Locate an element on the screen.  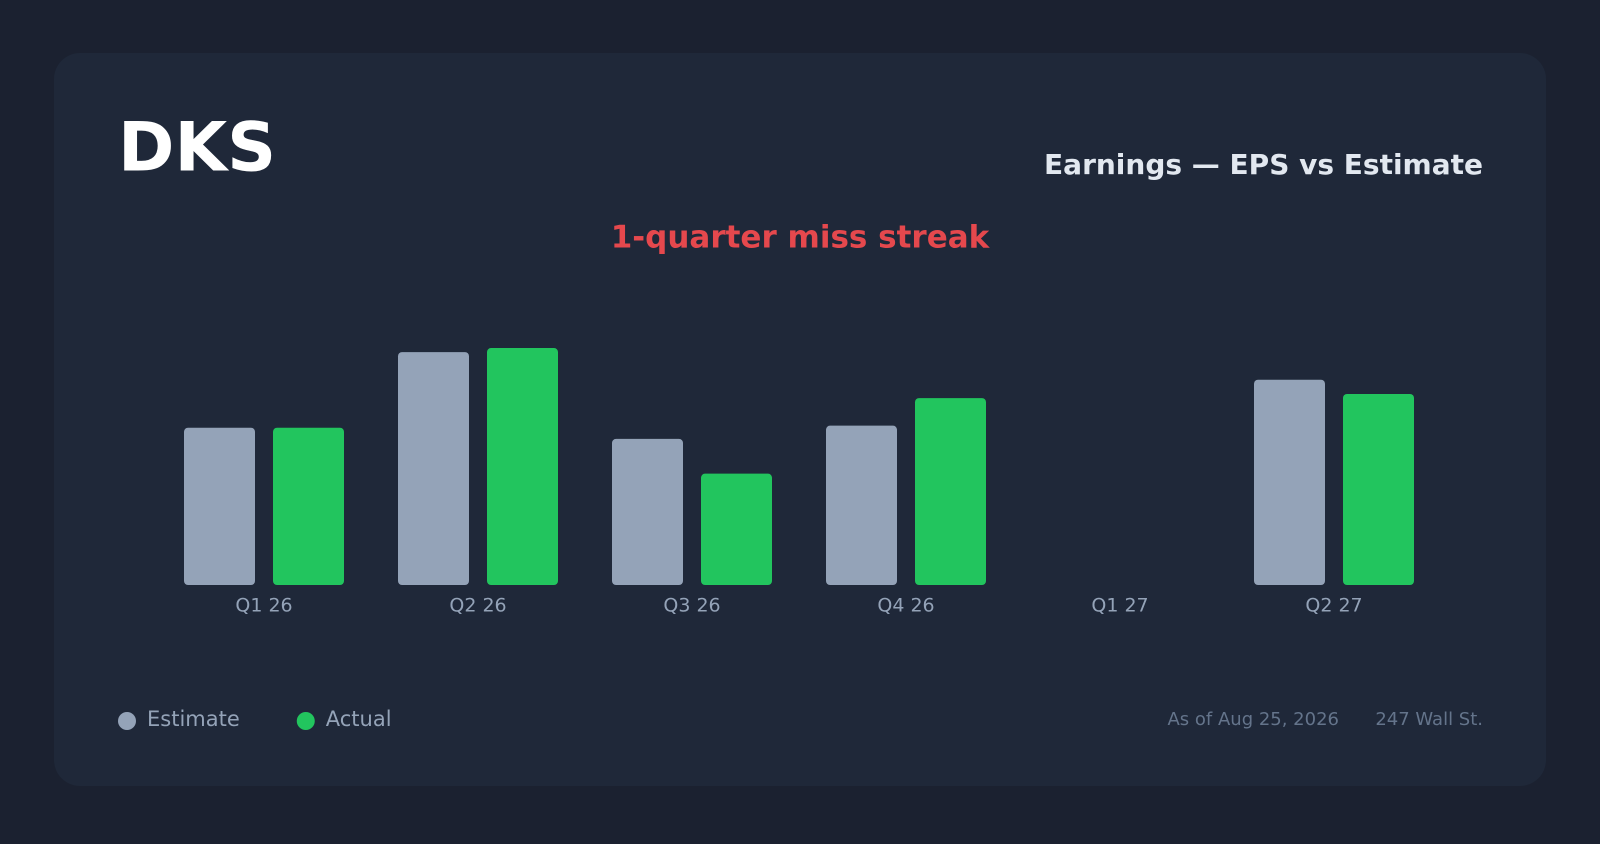
x-tick-label: Q4 26 is located at coordinates (905, 606).